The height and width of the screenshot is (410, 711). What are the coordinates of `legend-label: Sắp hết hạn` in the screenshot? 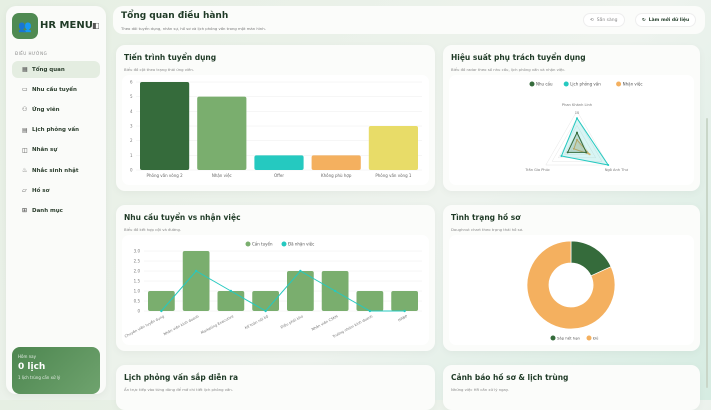 It's located at (569, 338).